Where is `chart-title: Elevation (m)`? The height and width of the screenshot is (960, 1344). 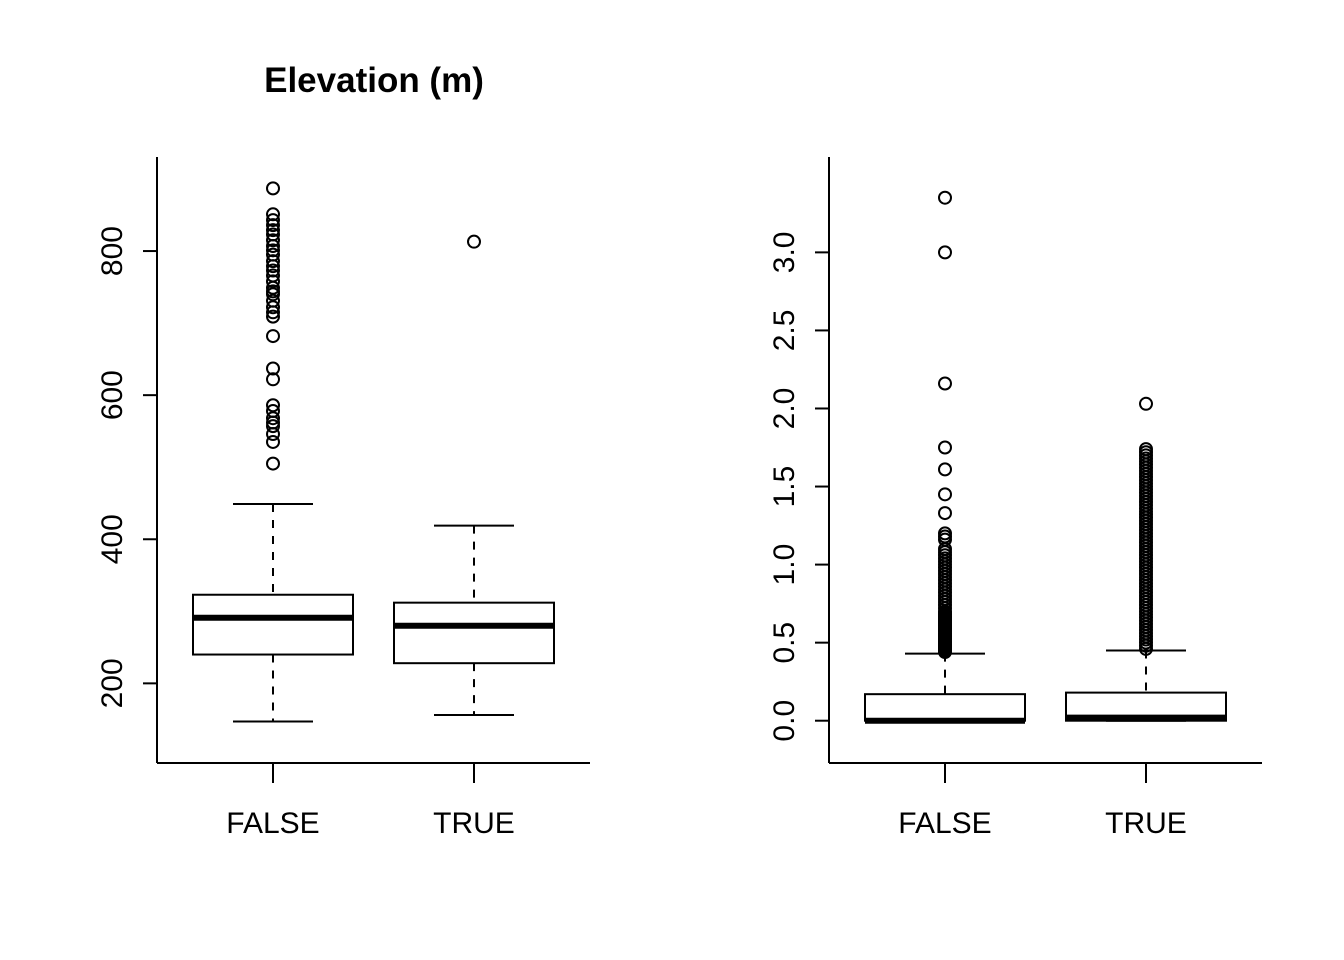 chart-title: Elevation (m) is located at coordinates (374, 80).